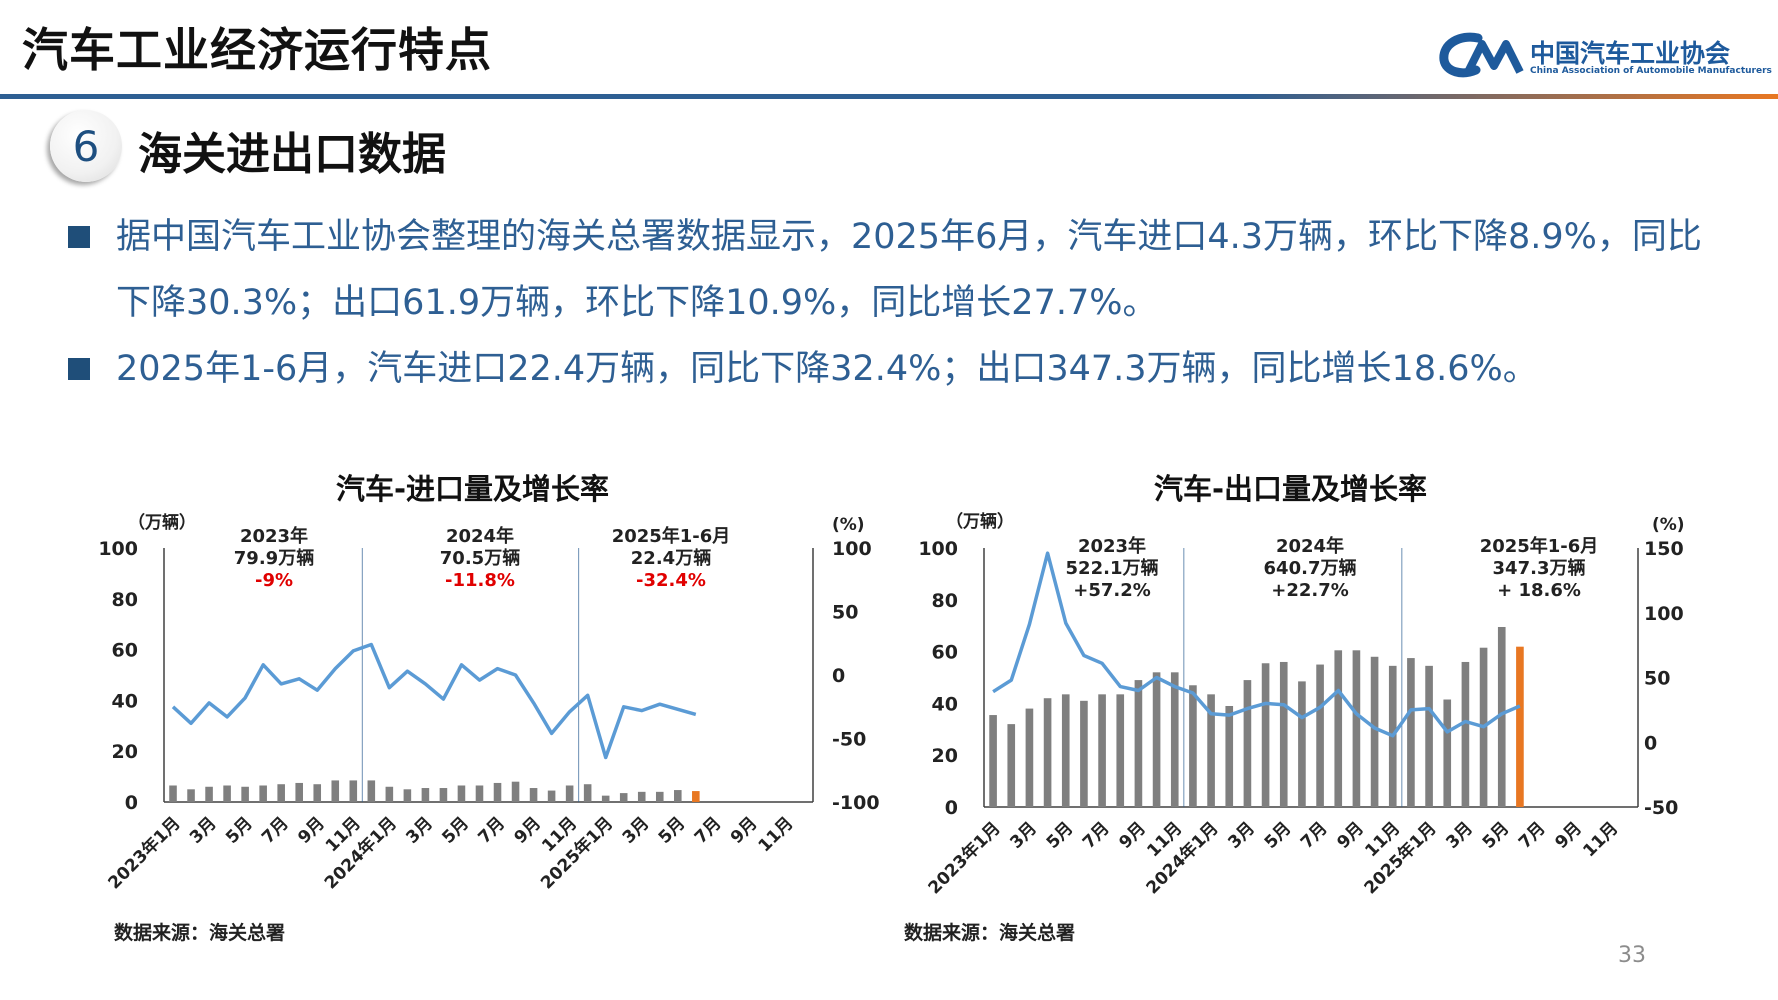 The image size is (1778, 1000). Describe the element at coordinates (480, 580) in the screenshot. I see `annotation-growth: -11.8%` at that location.